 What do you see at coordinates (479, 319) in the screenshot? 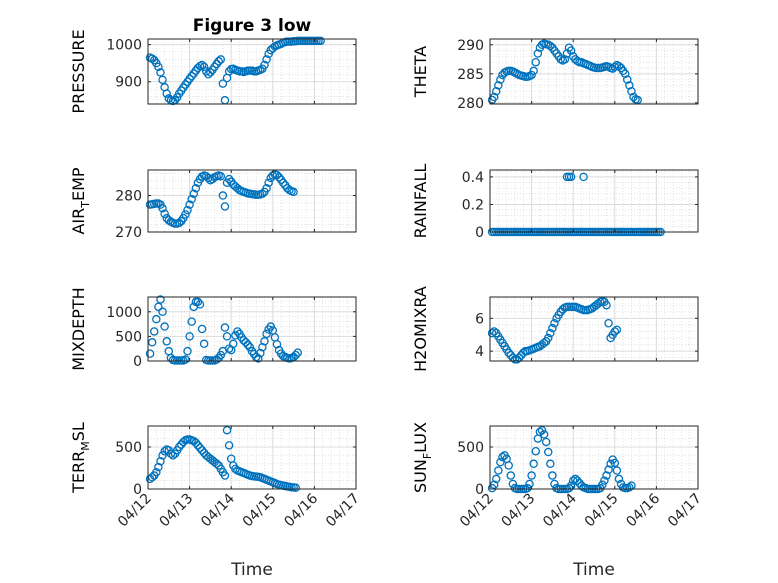
I see `y-tick-label: 6` at bounding box center [479, 319].